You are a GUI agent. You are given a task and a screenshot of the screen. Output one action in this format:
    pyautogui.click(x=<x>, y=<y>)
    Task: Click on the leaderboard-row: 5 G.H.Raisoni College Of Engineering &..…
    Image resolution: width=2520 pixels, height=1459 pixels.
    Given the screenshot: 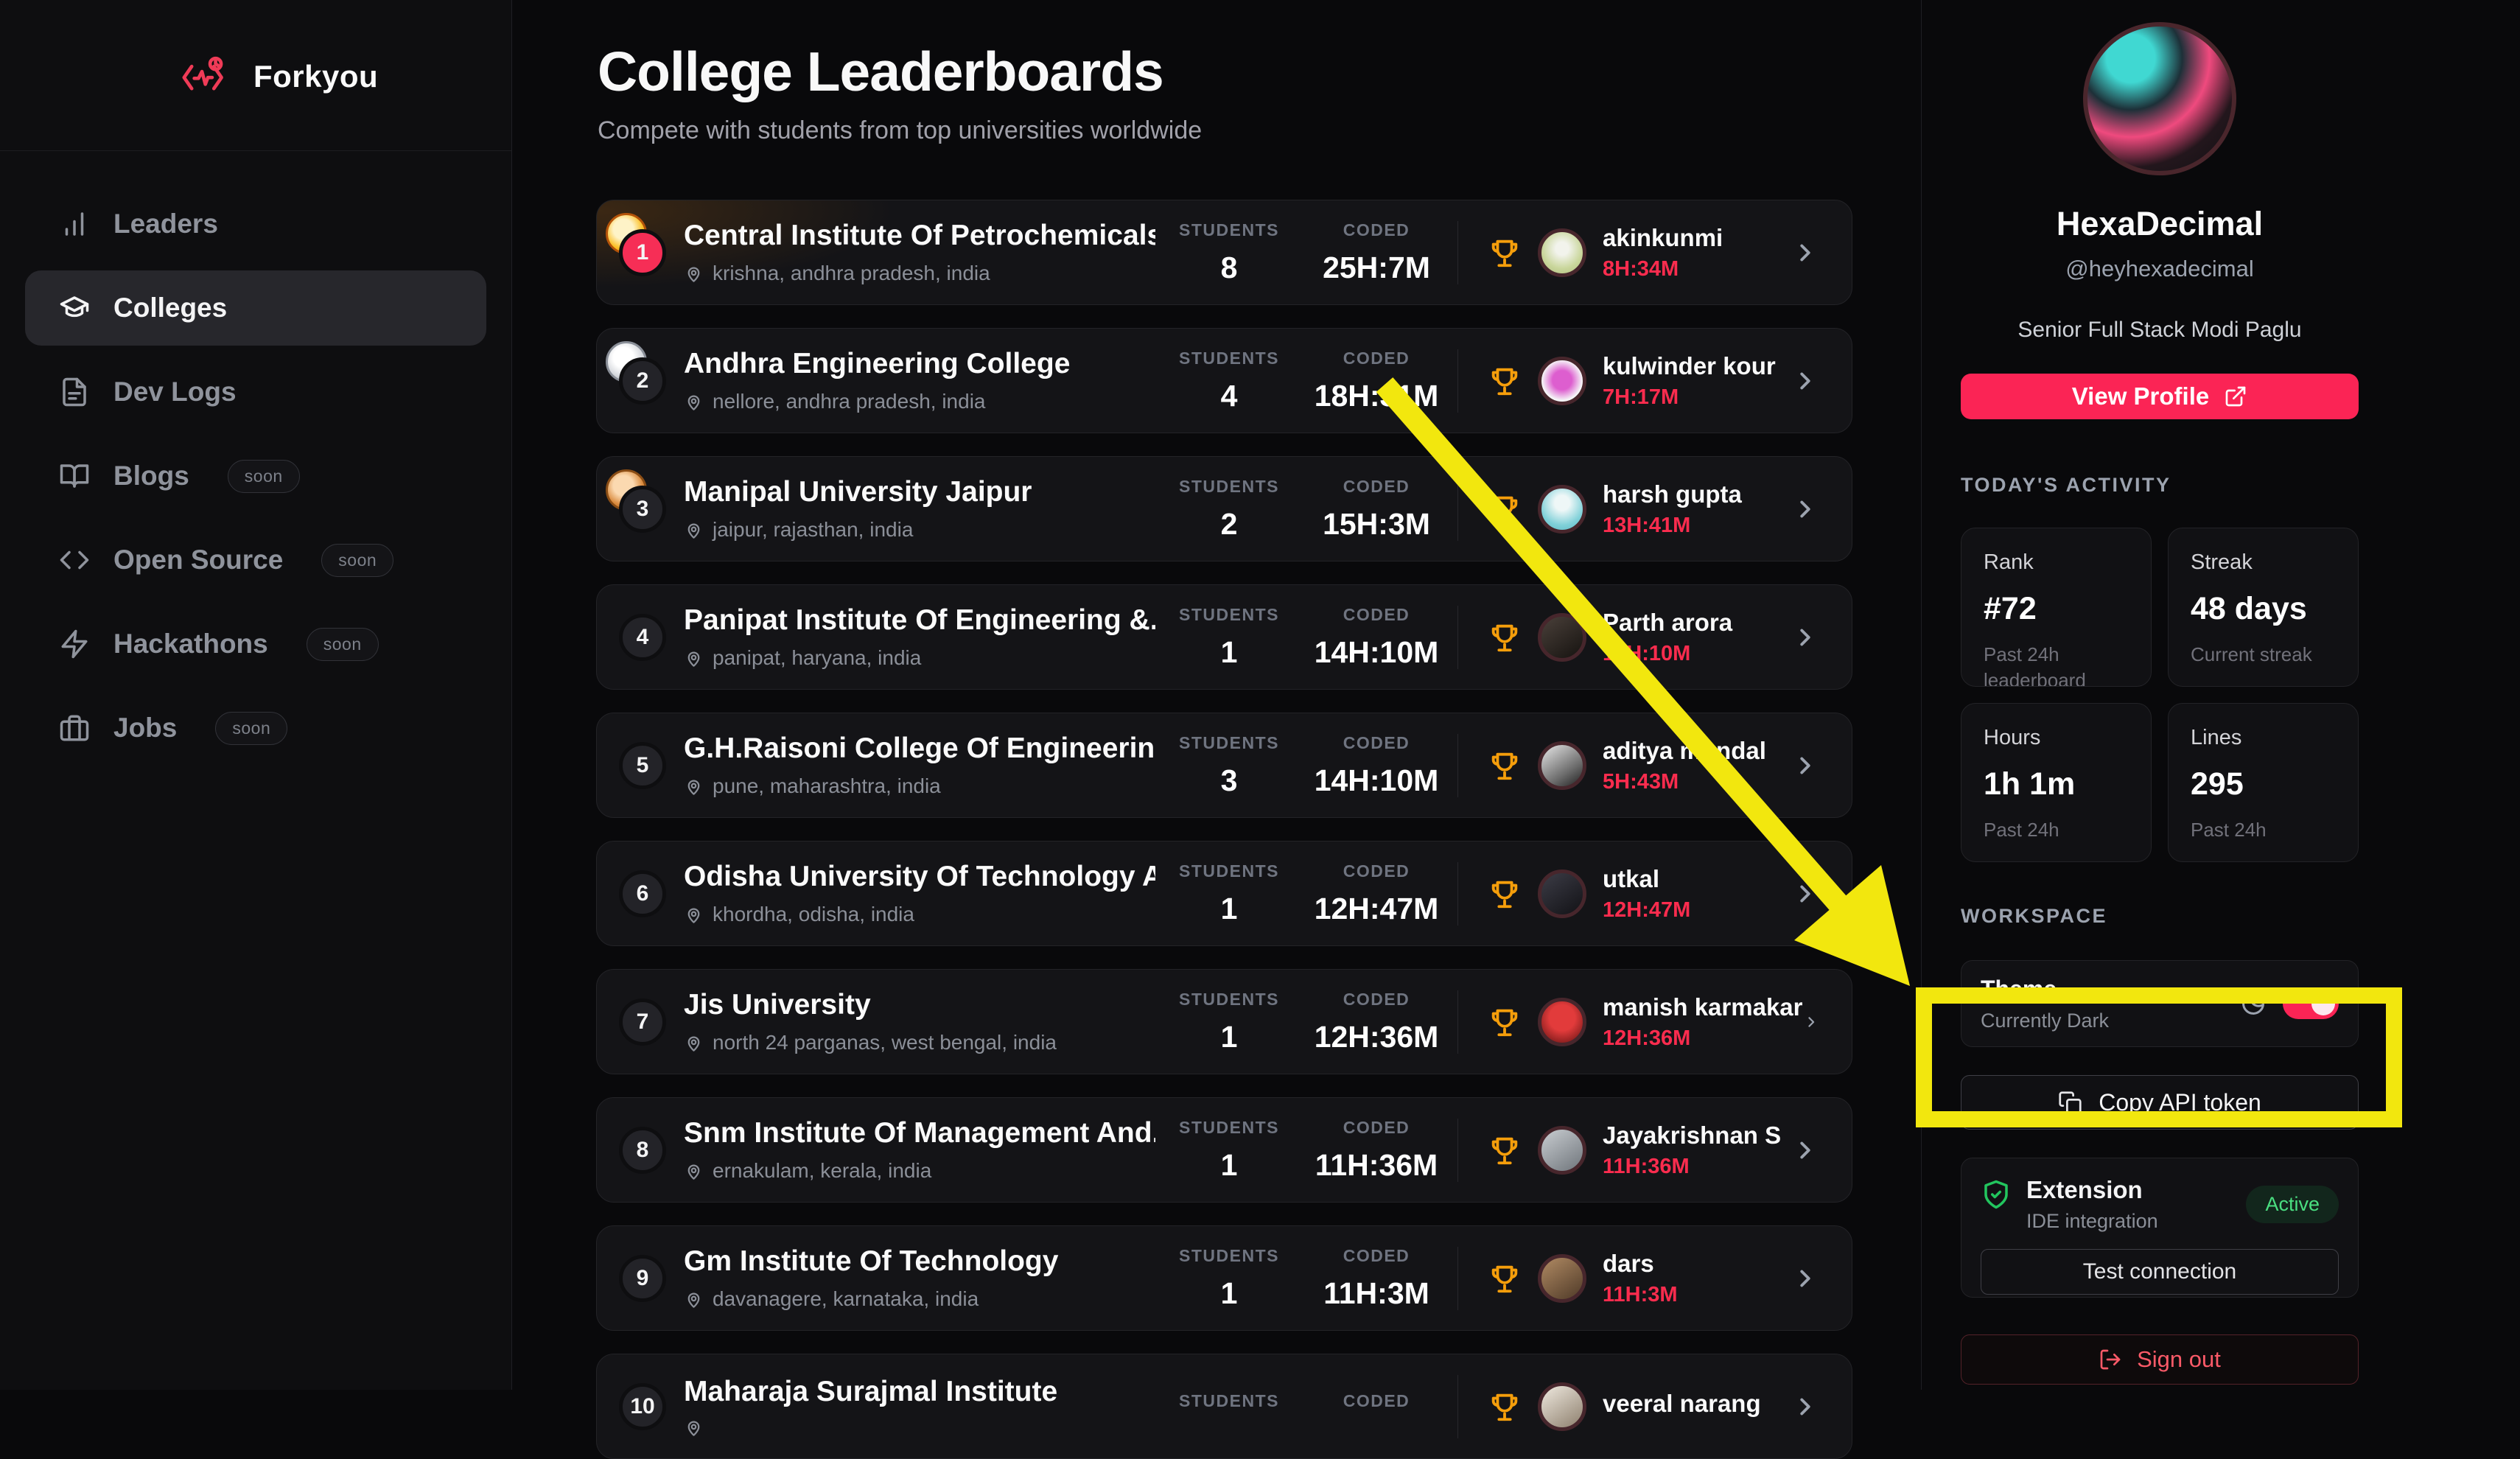 What is the action you would take?
    pyautogui.click(x=1224, y=766)
    